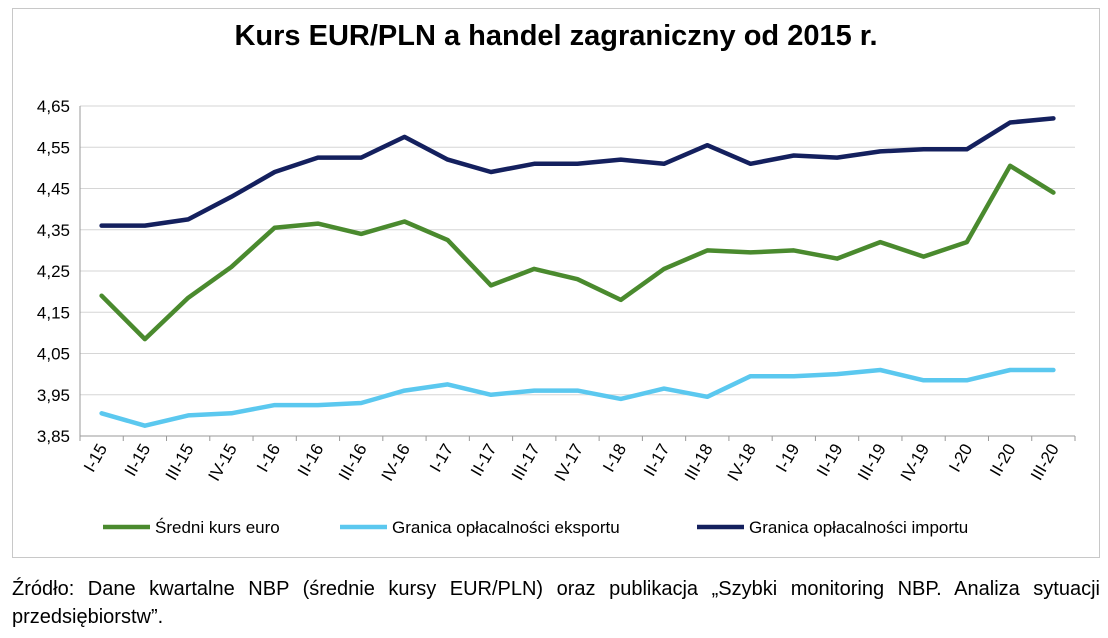 The height and width of the screenshot is (638, 1108). Describe the element at coordinates (53, 230) in the screenshot. I see `y-tick-label: 4,35` at that location.